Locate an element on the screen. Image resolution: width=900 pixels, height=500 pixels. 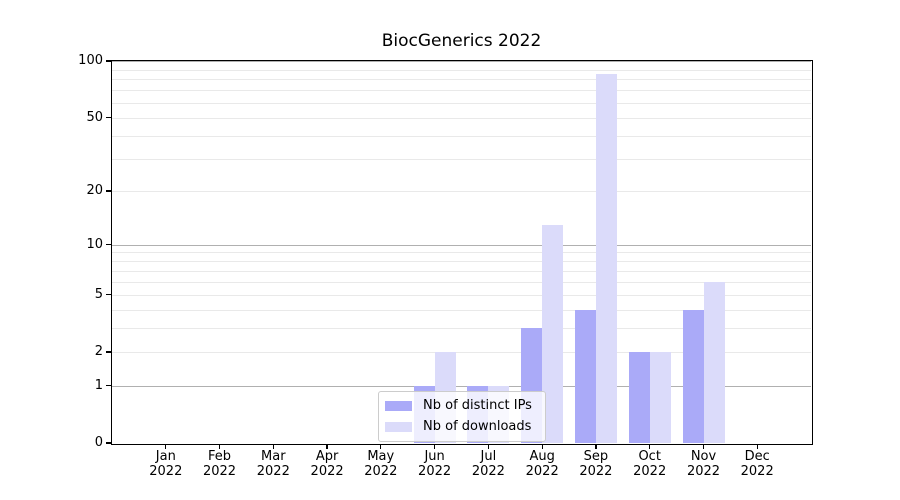
x-tick-label: Aug 2022 is located at coordinates (542, 464).